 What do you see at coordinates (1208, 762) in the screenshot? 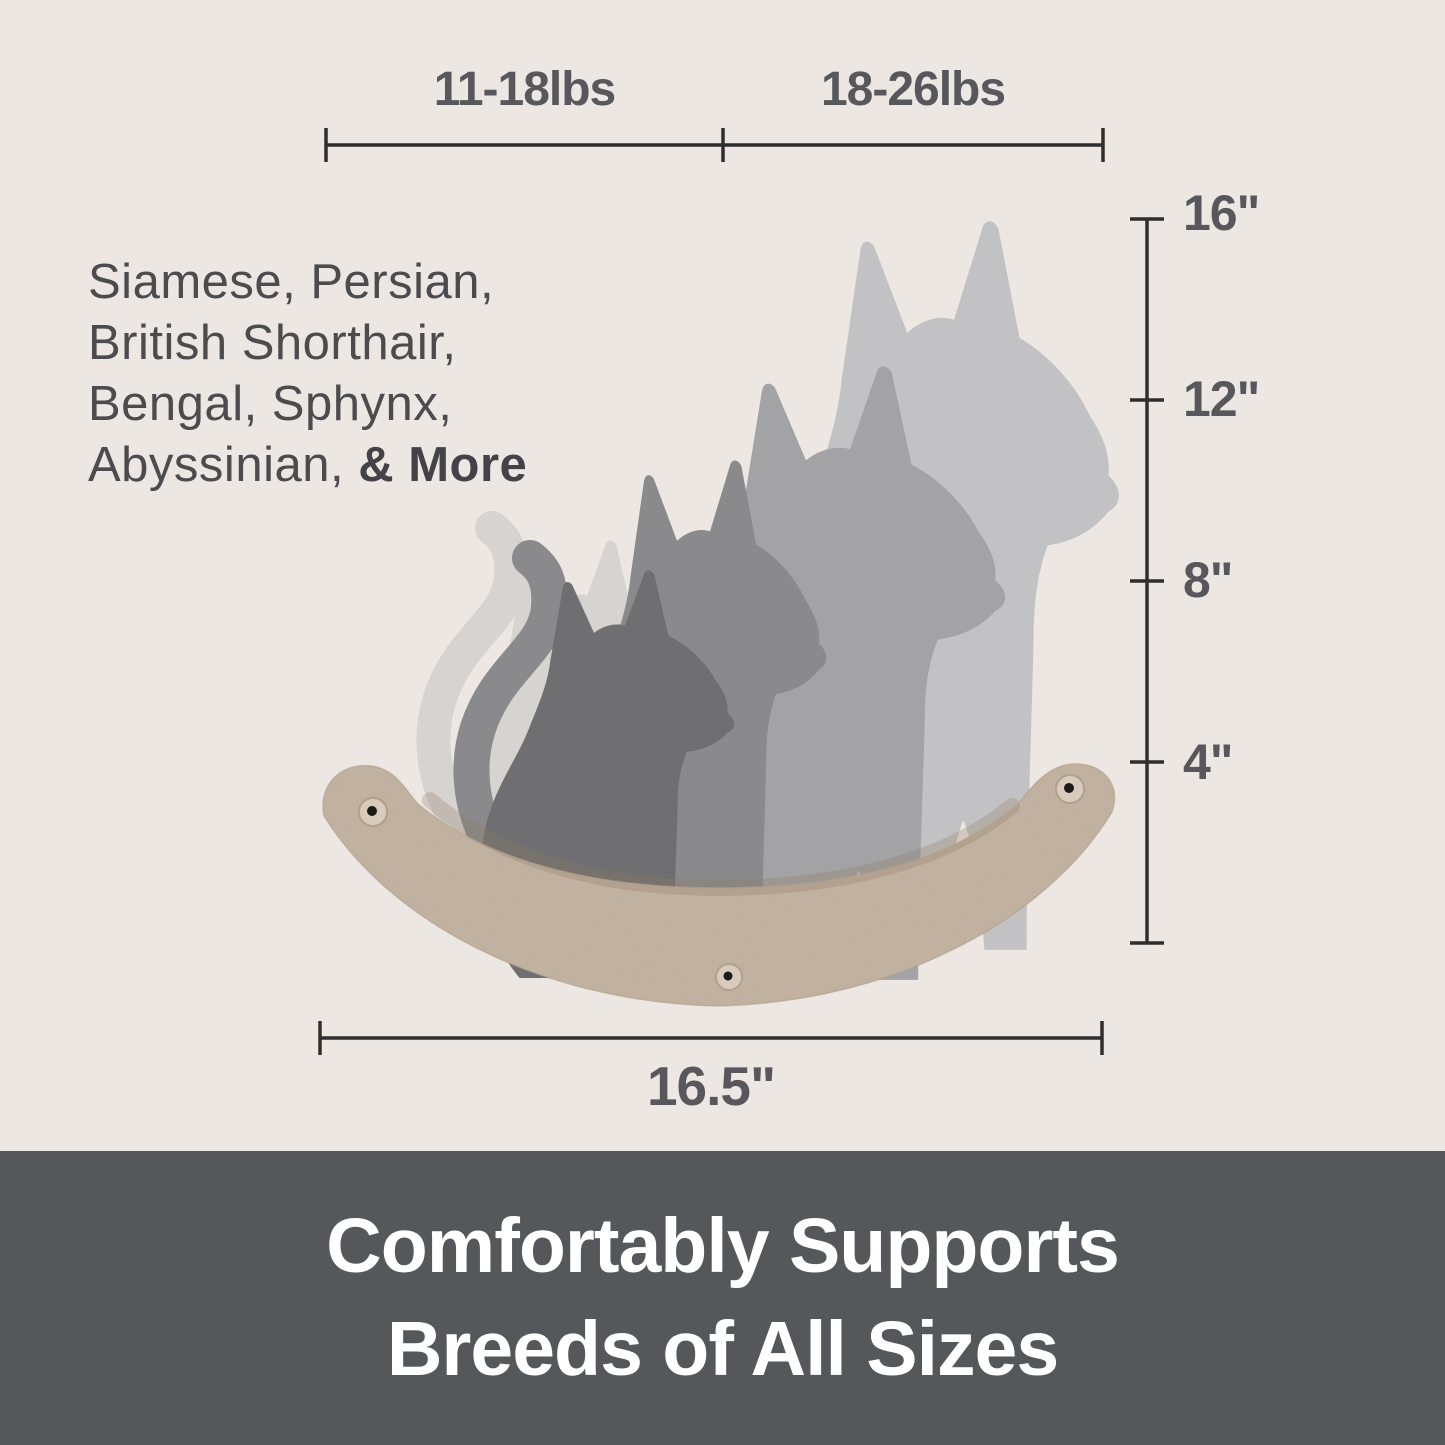
I see `height-label-4: 4"` at bounding box center [1208, 762].